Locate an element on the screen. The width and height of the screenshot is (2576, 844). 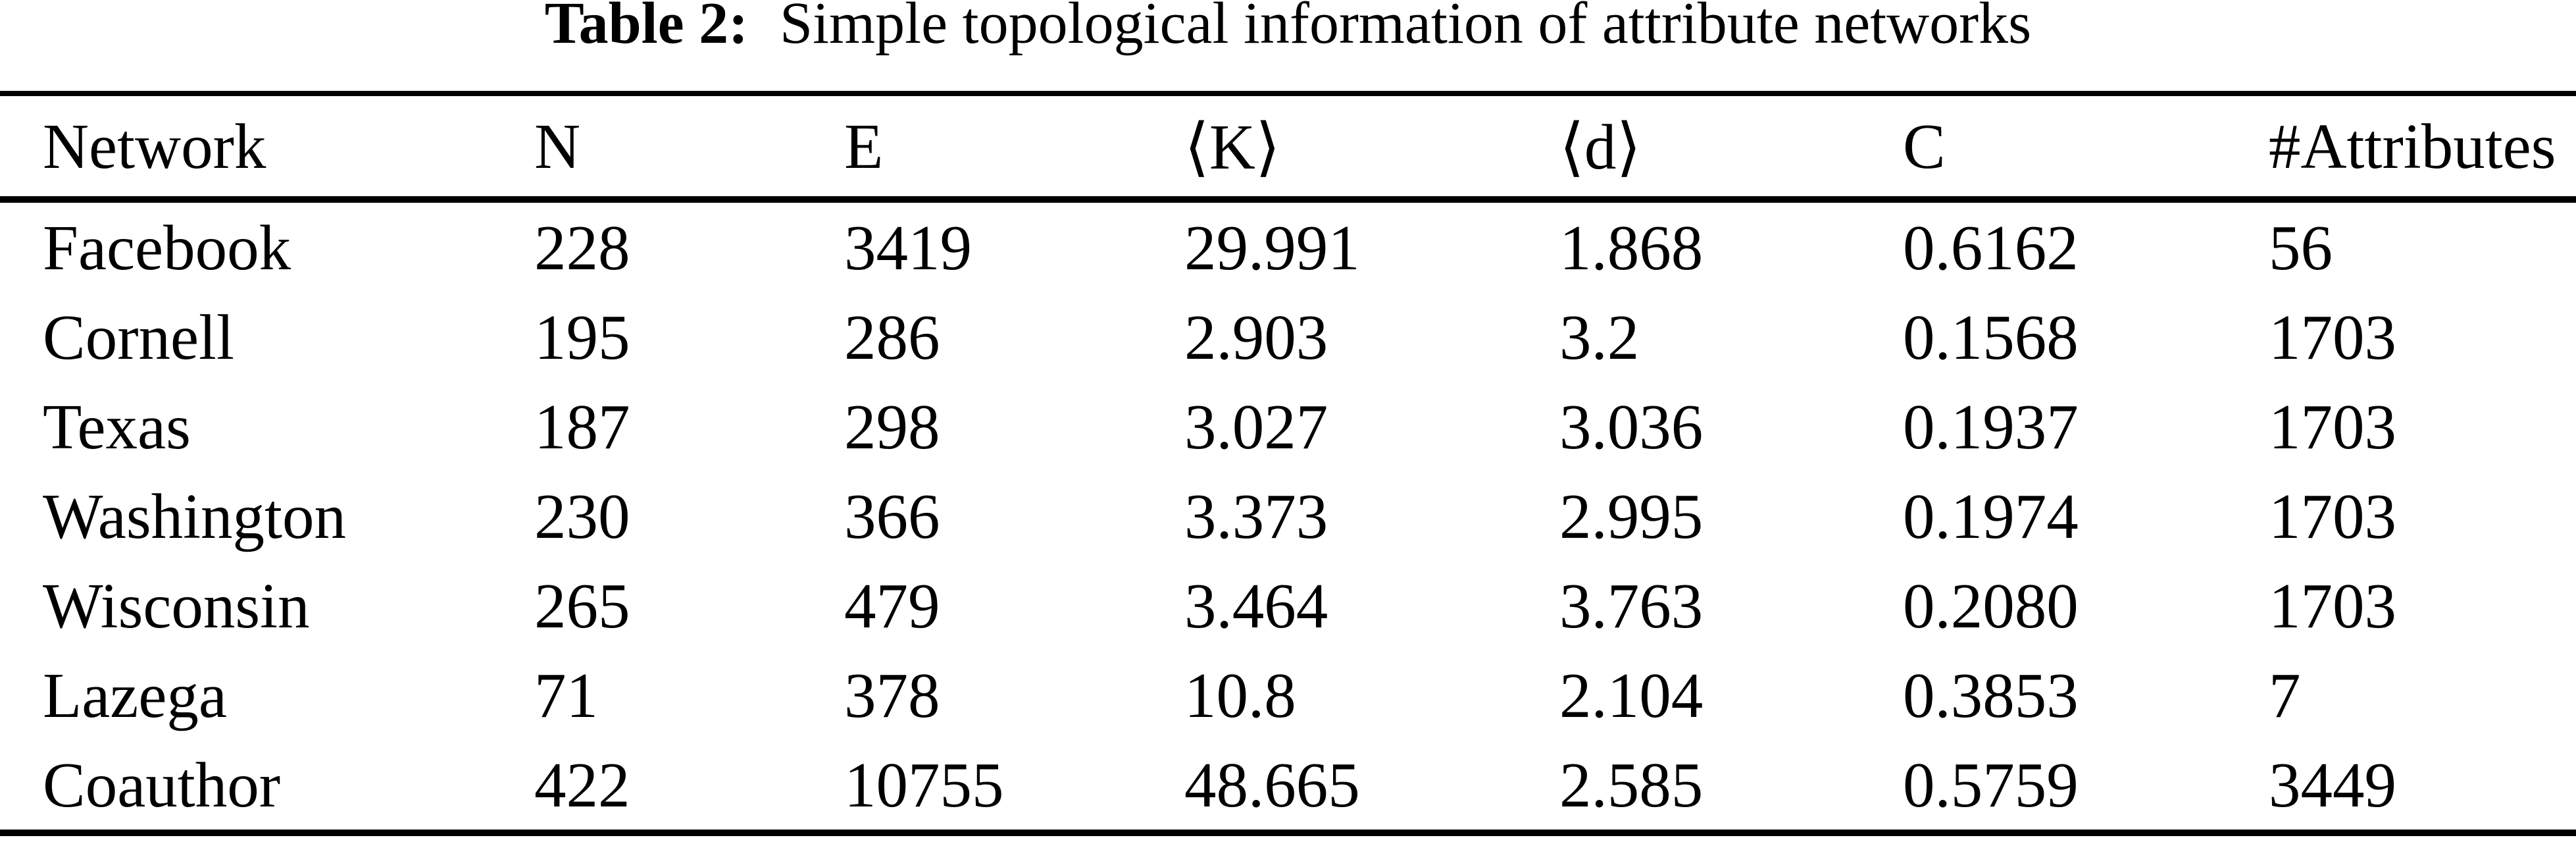
cell-avg-distance: 3.763 is located at coordinates (1631, 605).